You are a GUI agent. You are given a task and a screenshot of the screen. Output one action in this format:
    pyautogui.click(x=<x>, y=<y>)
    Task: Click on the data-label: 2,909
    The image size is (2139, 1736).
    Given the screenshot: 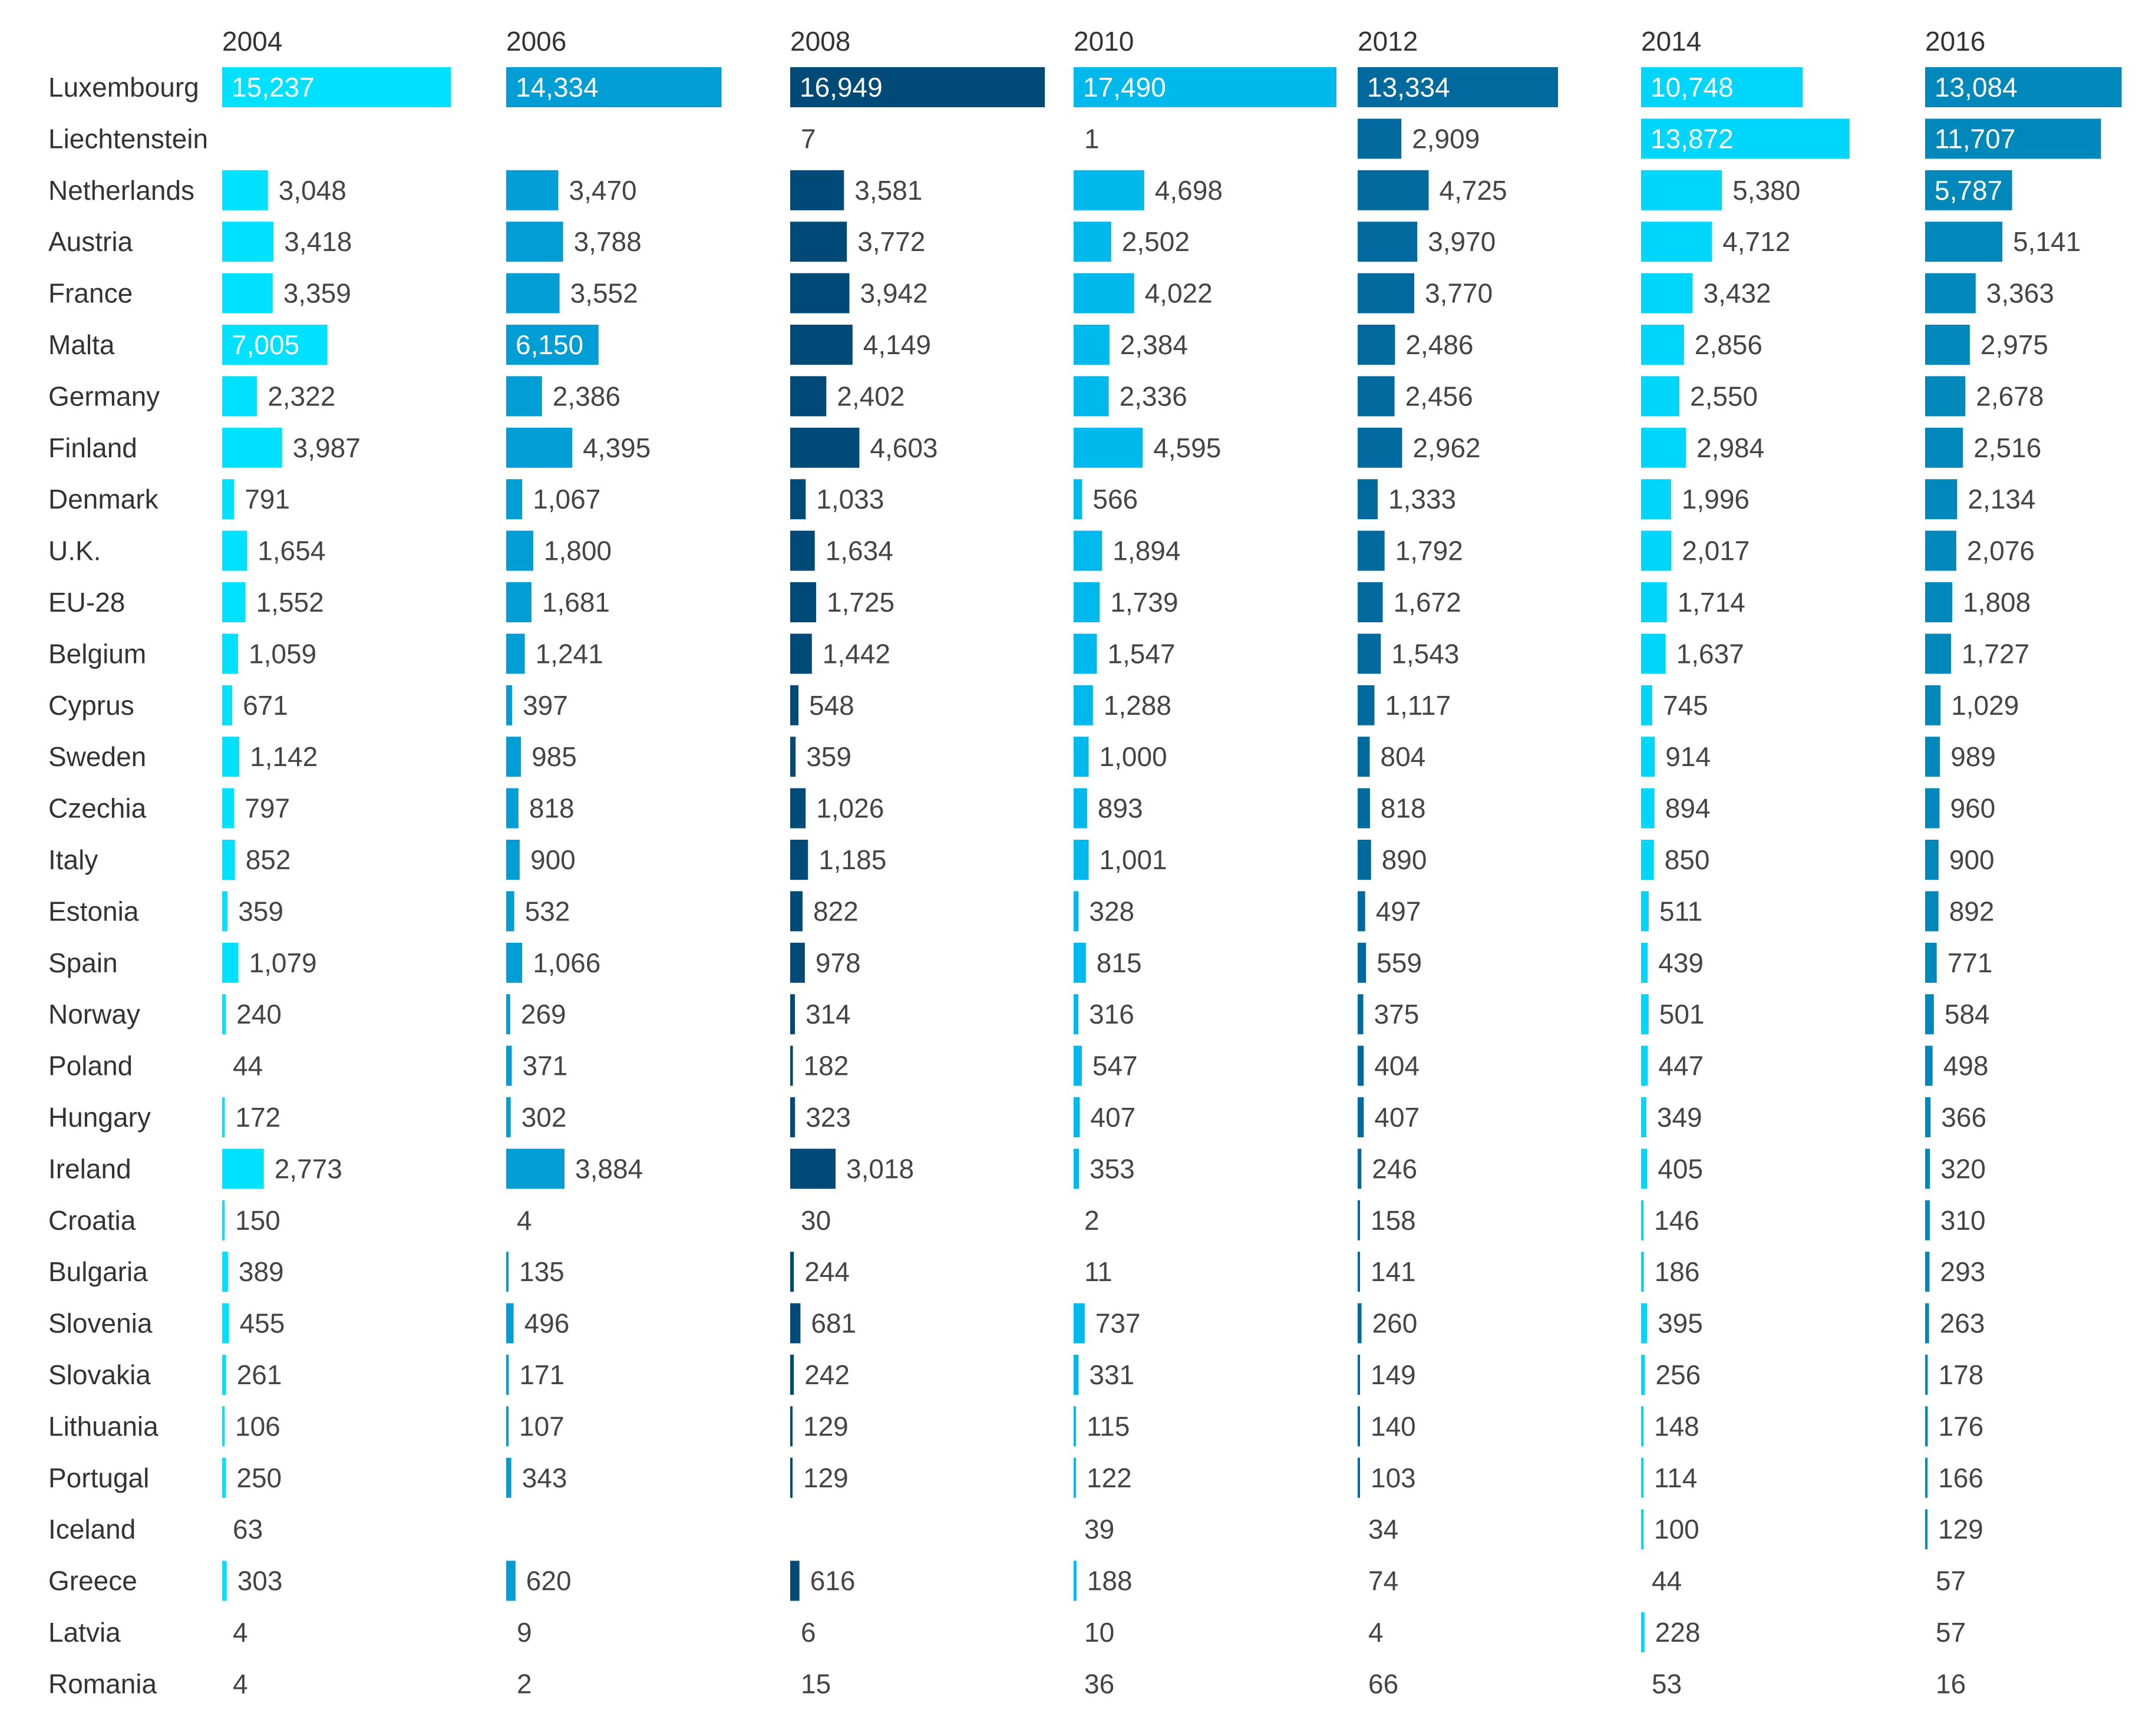 What is the action you would take?
    pyautogui.click(x=1446, y=138)
    